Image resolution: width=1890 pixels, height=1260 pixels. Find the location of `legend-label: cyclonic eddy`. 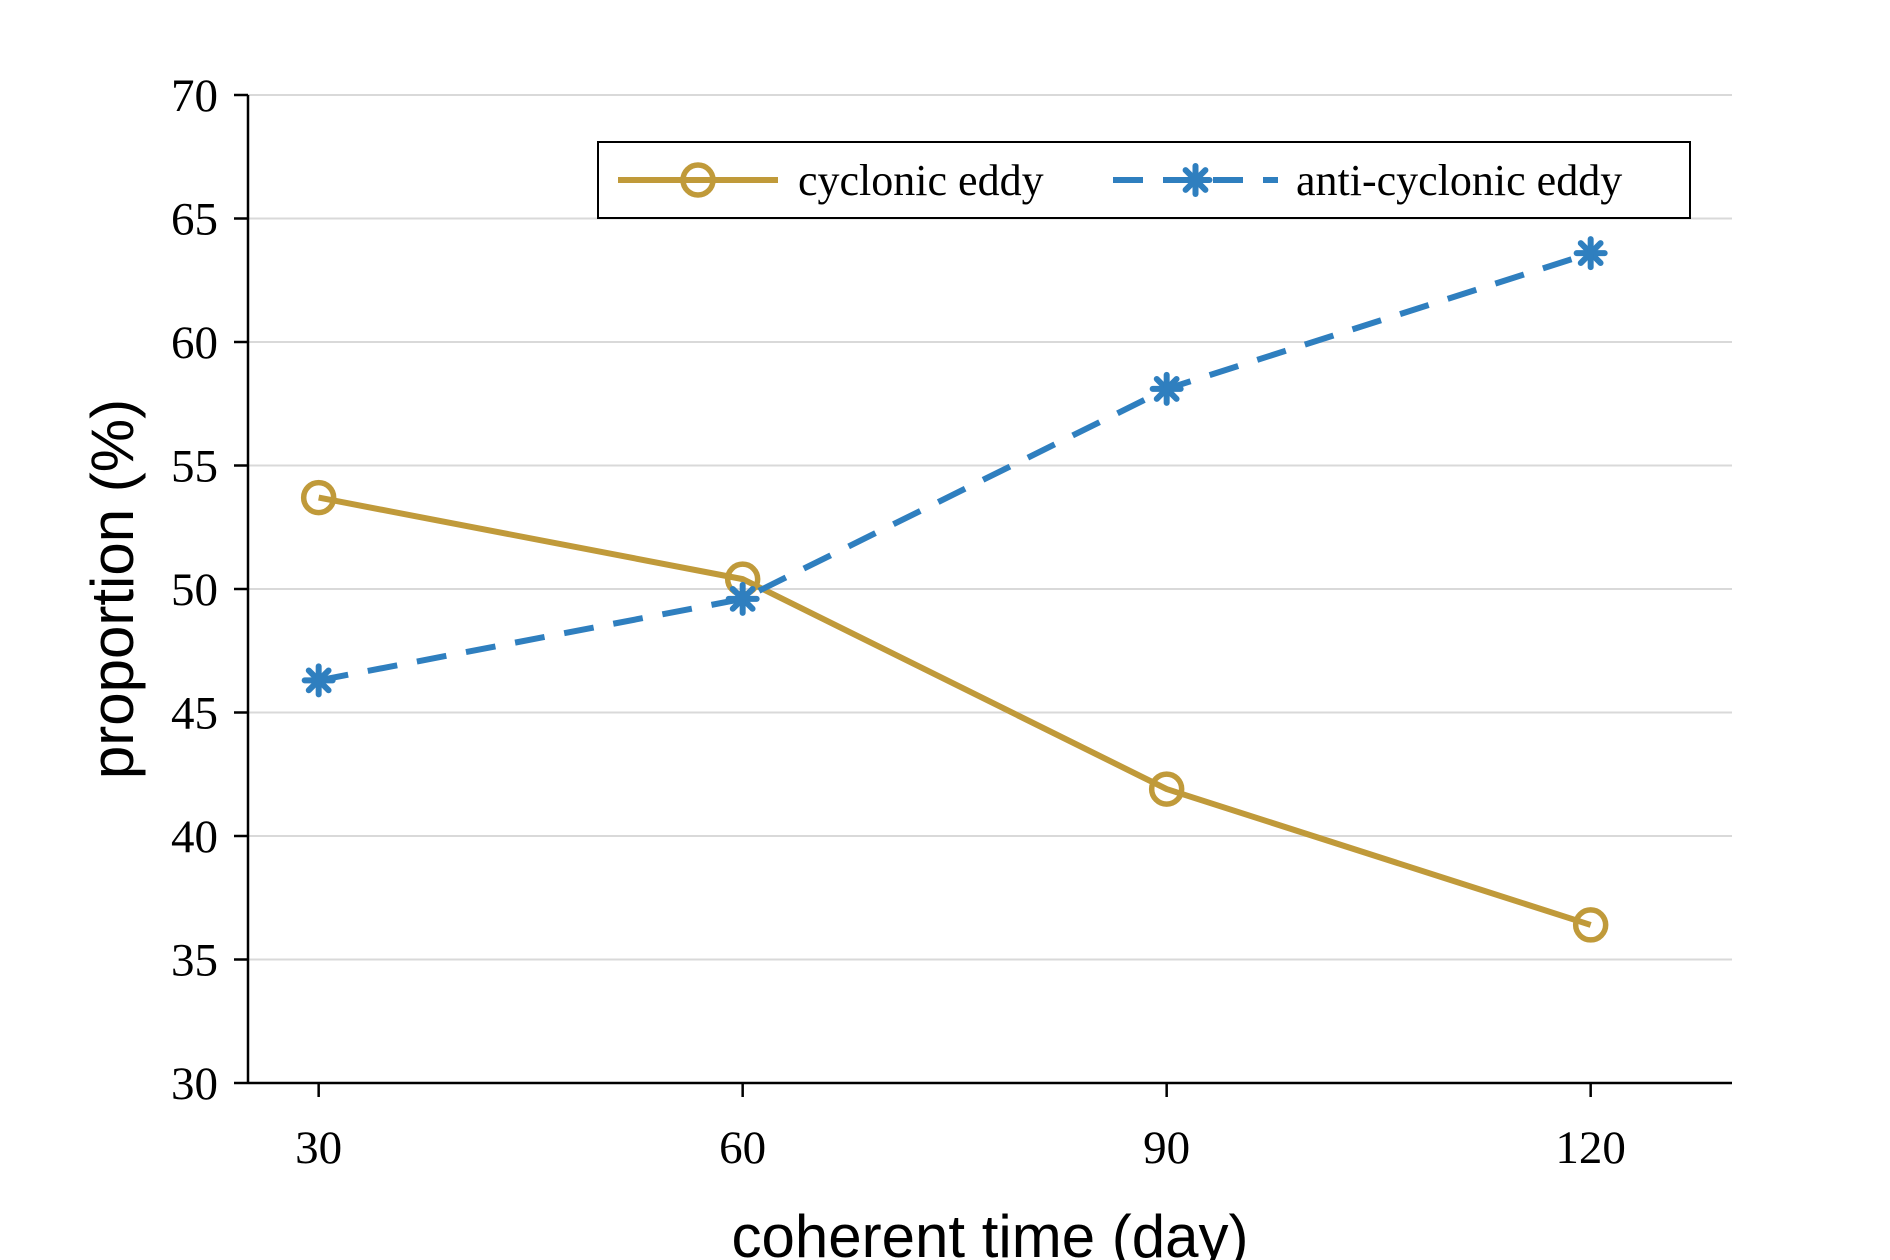

legend-label: cyclonic eddy is located at coordinates (921, 180).